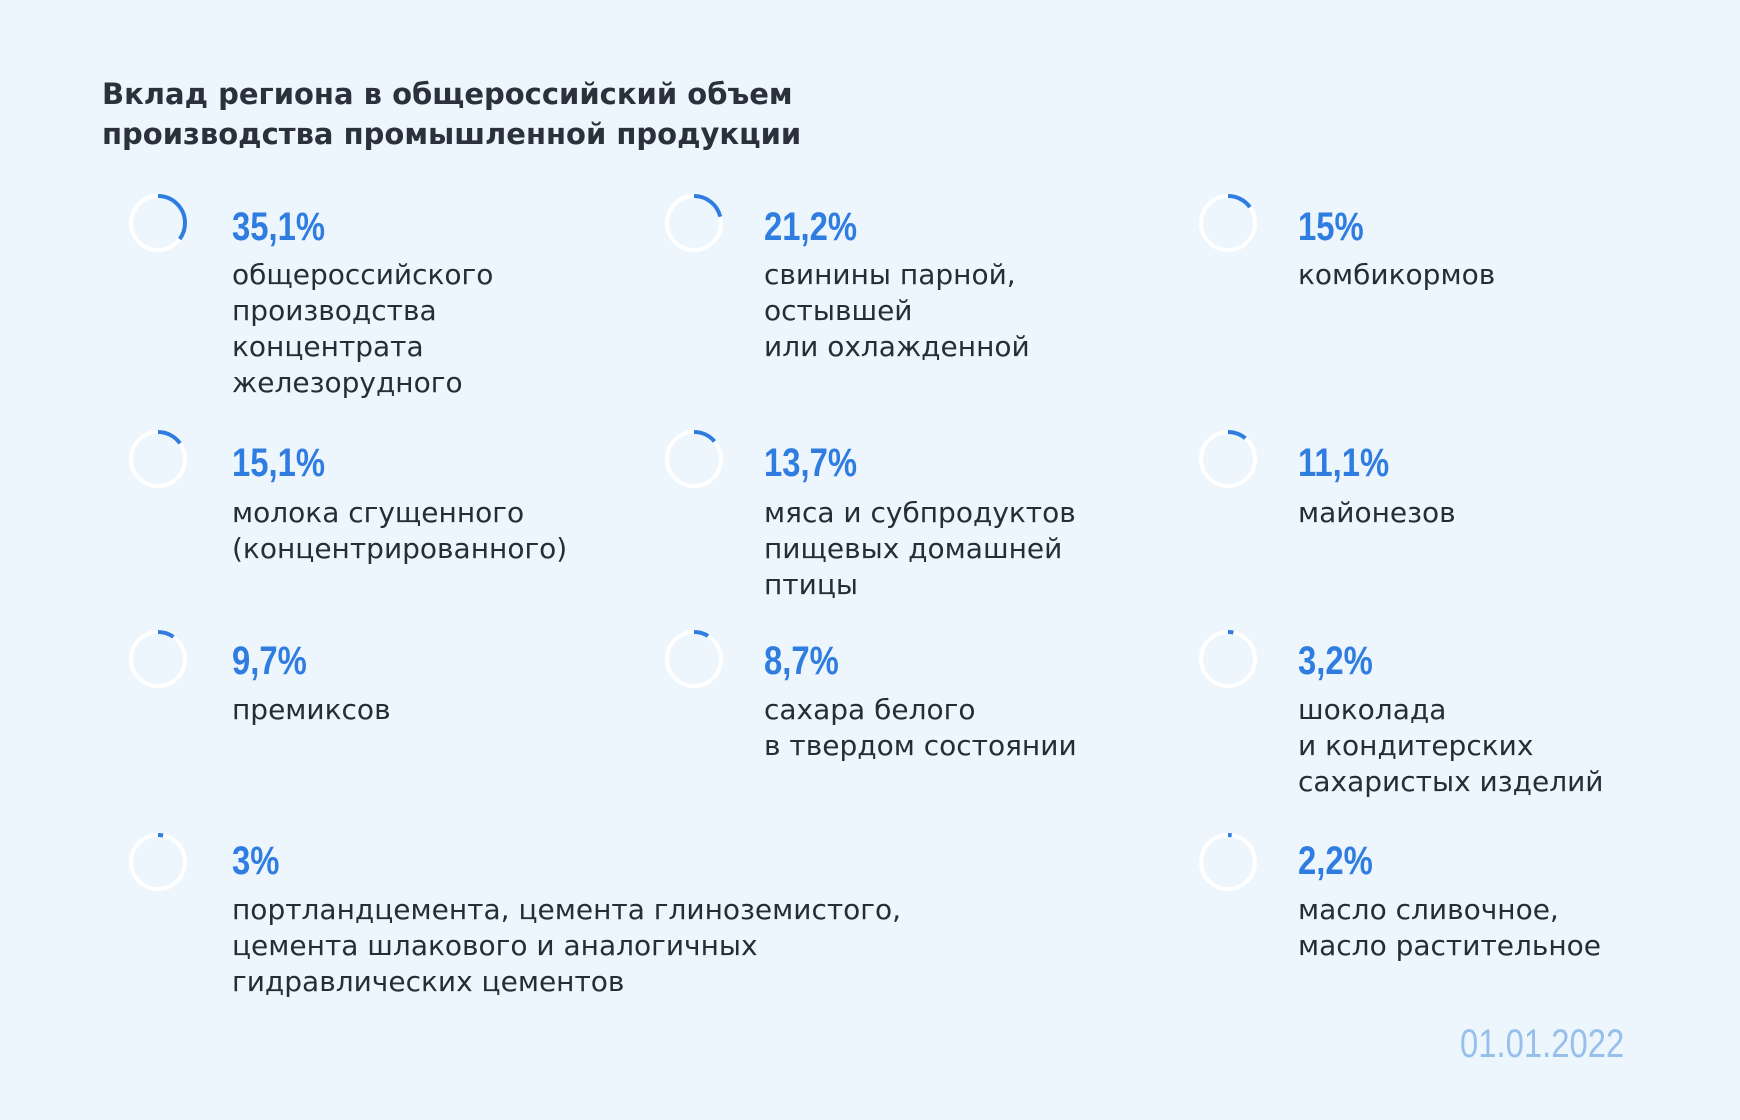 Image resolution: width=1740 pixels, height=1120 pixels. I want to click on stat-label: масло сливочное, масло растительное, so click(1449, 928).